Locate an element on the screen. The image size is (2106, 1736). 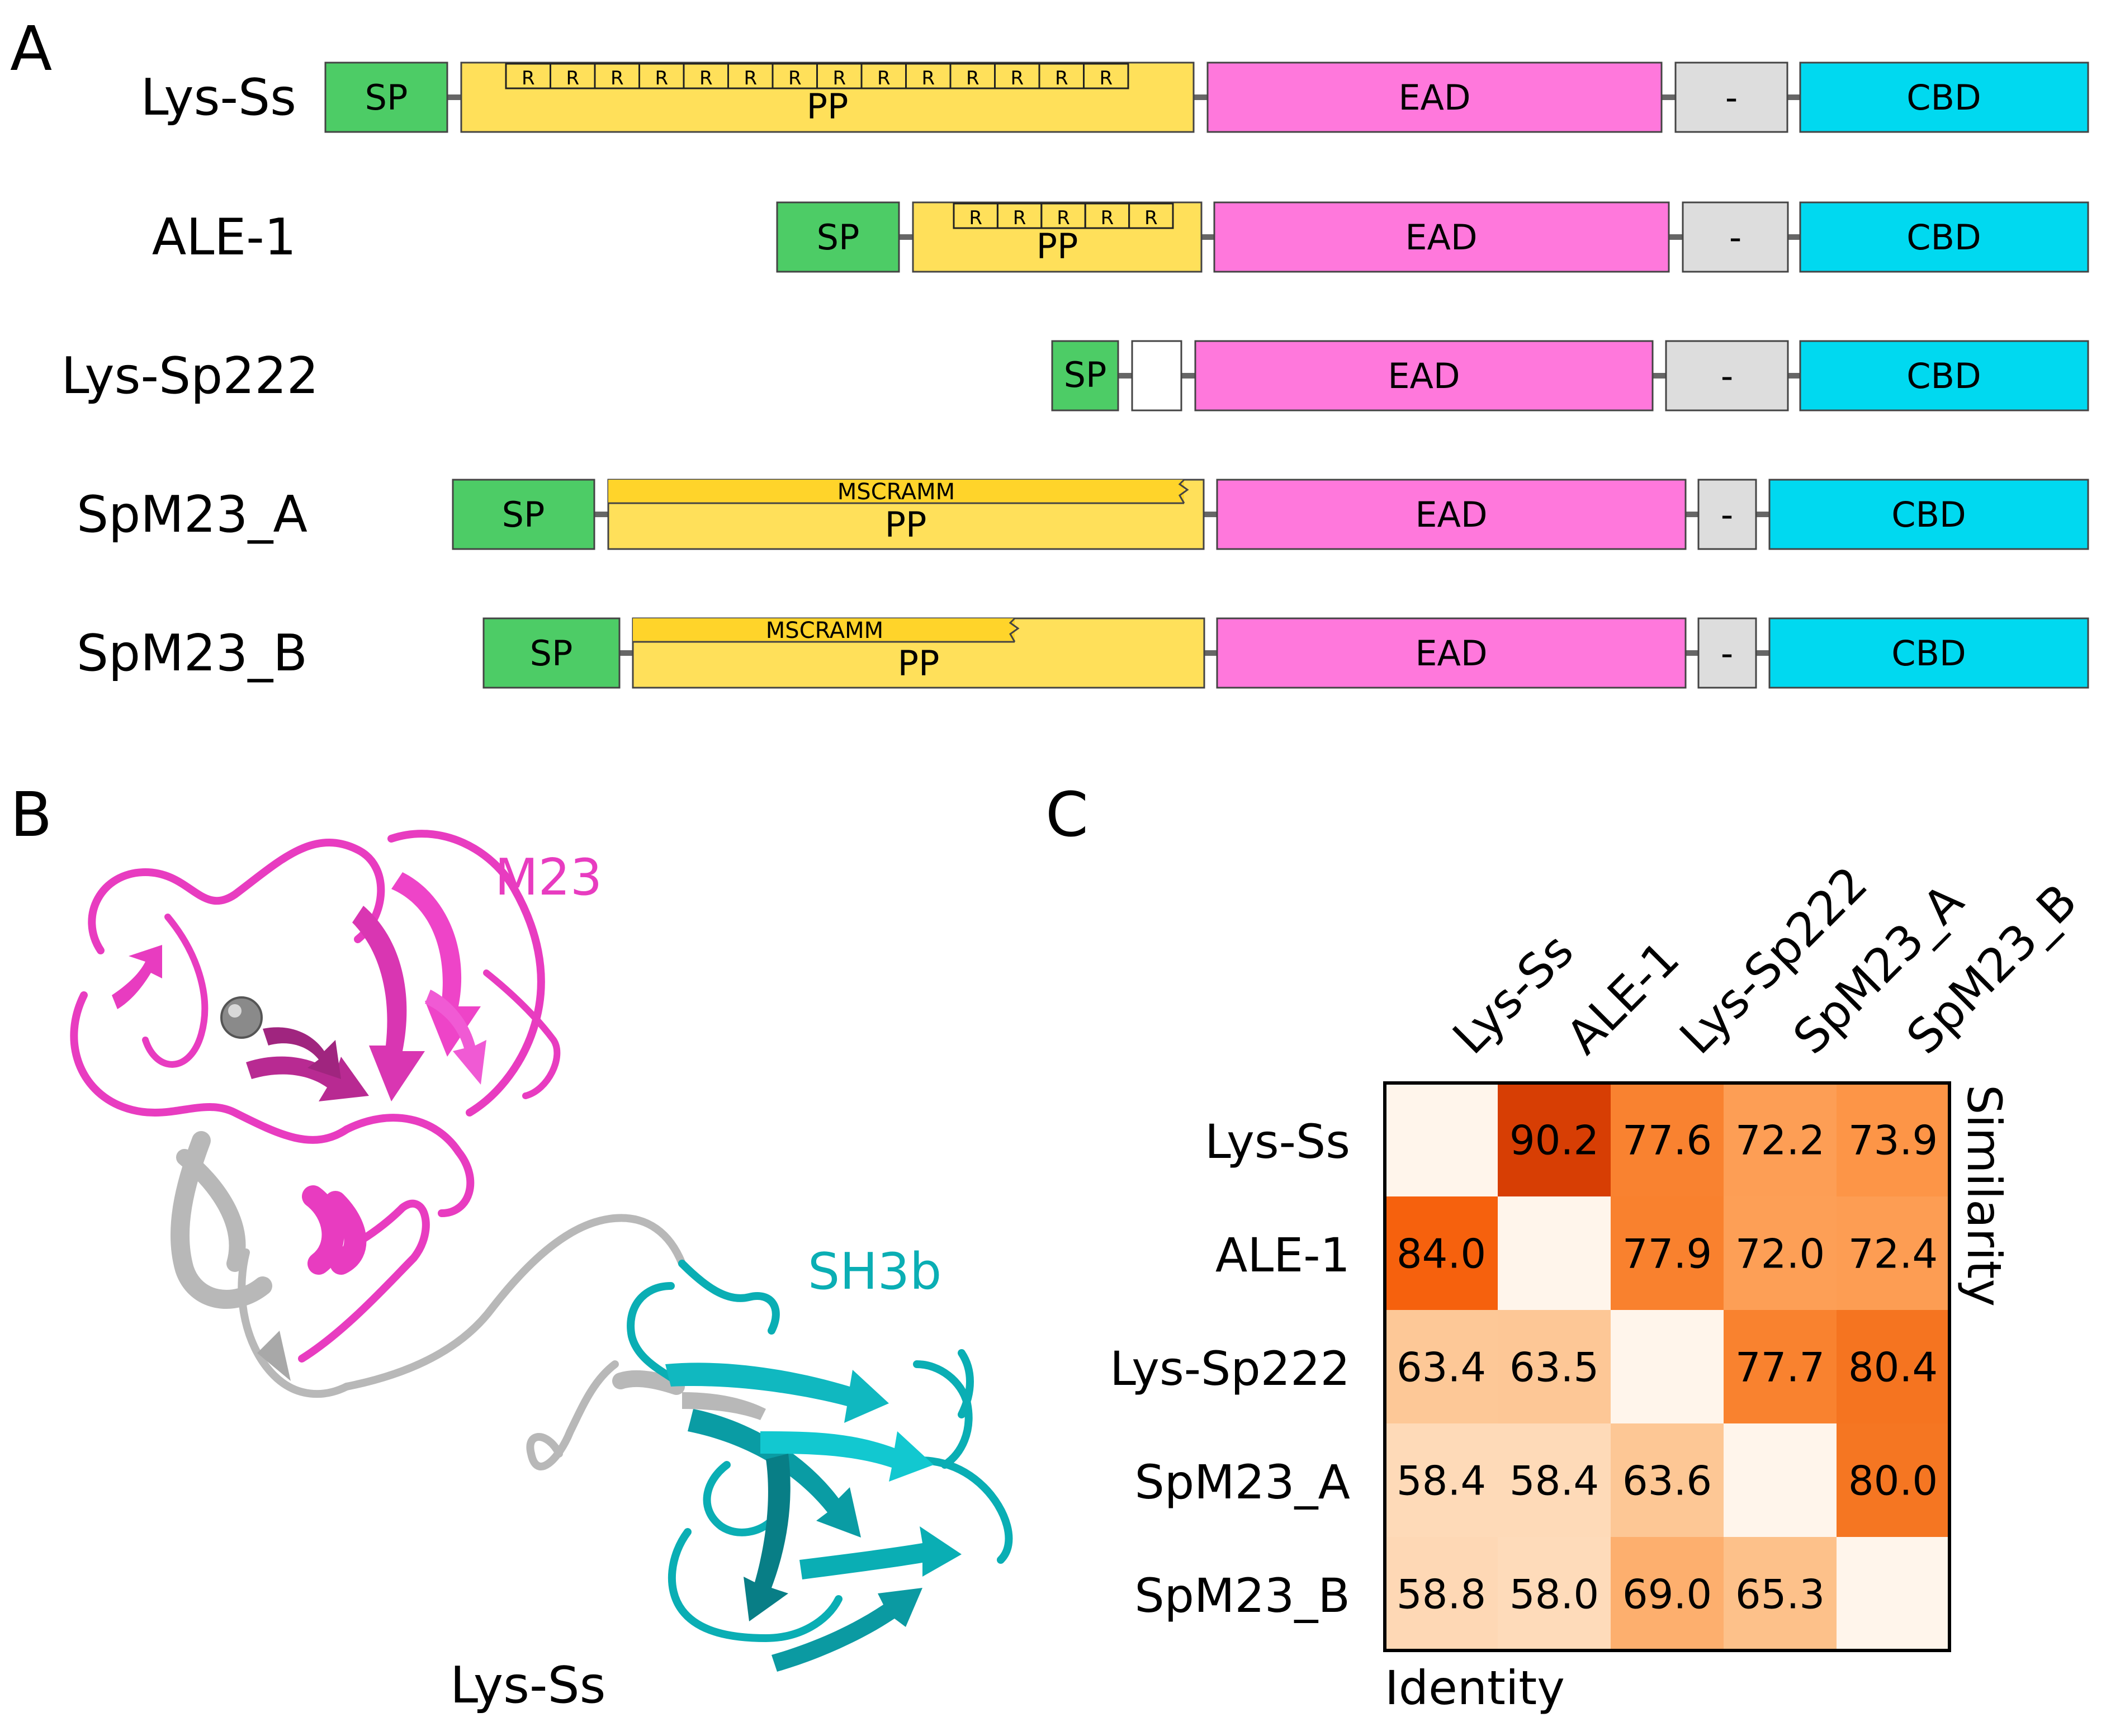
grey-strand-segment is located at coordinates (724, 1406).